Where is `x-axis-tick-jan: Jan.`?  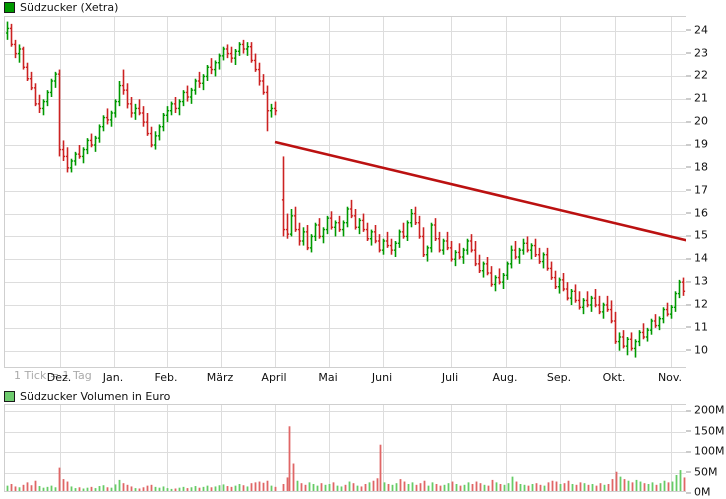 x-axis-tick-jan: Jan. is located at coordinates (113, 377).